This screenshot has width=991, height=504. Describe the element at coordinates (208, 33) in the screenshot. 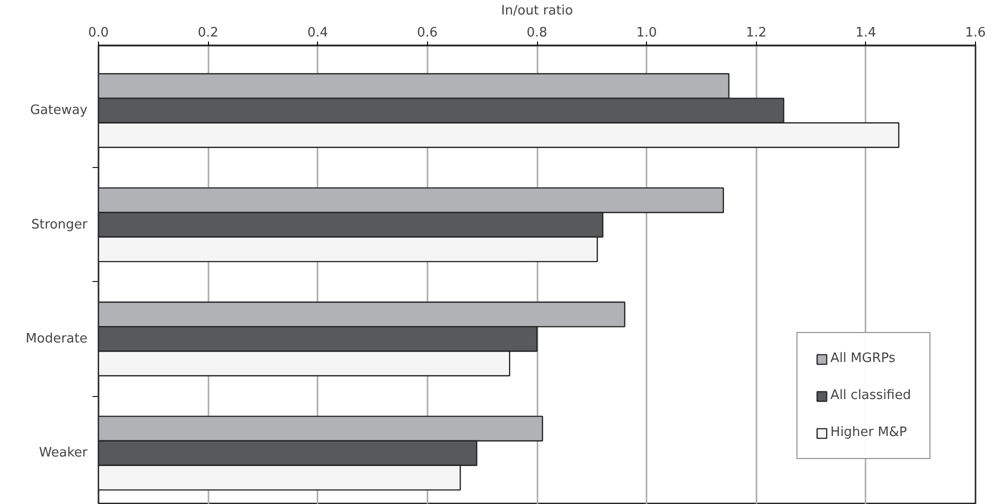

I see `x-tick-label: 0.2` at that location.